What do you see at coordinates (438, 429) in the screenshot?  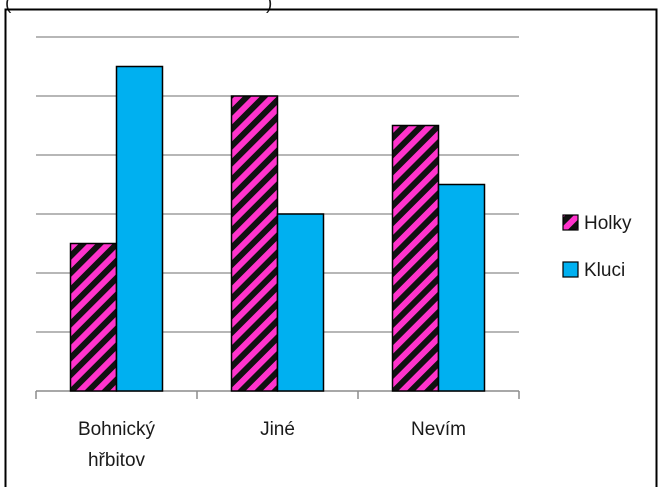 I see `x-tick-label: Nevím` at bounding box center [438, 429].